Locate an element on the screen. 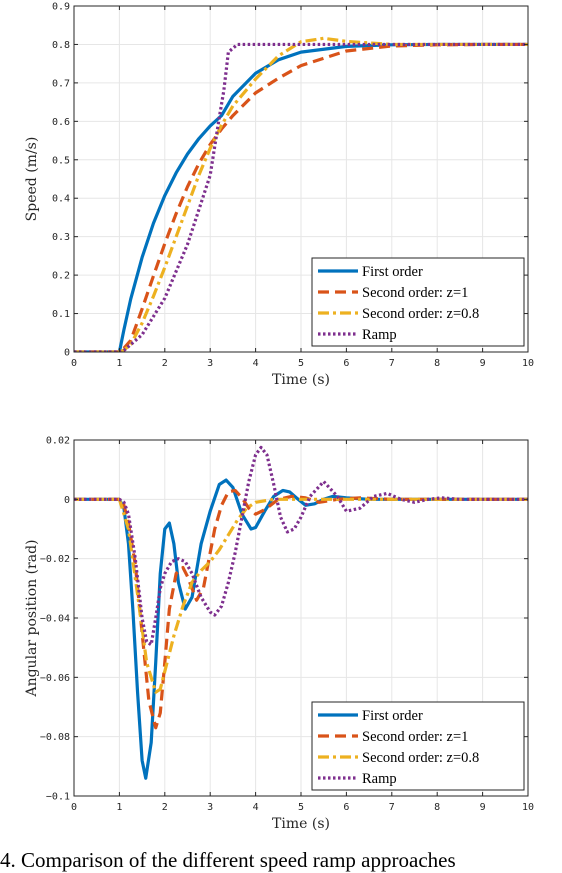  y-tick-label: 0.5 is located at coordinates (61, 160).